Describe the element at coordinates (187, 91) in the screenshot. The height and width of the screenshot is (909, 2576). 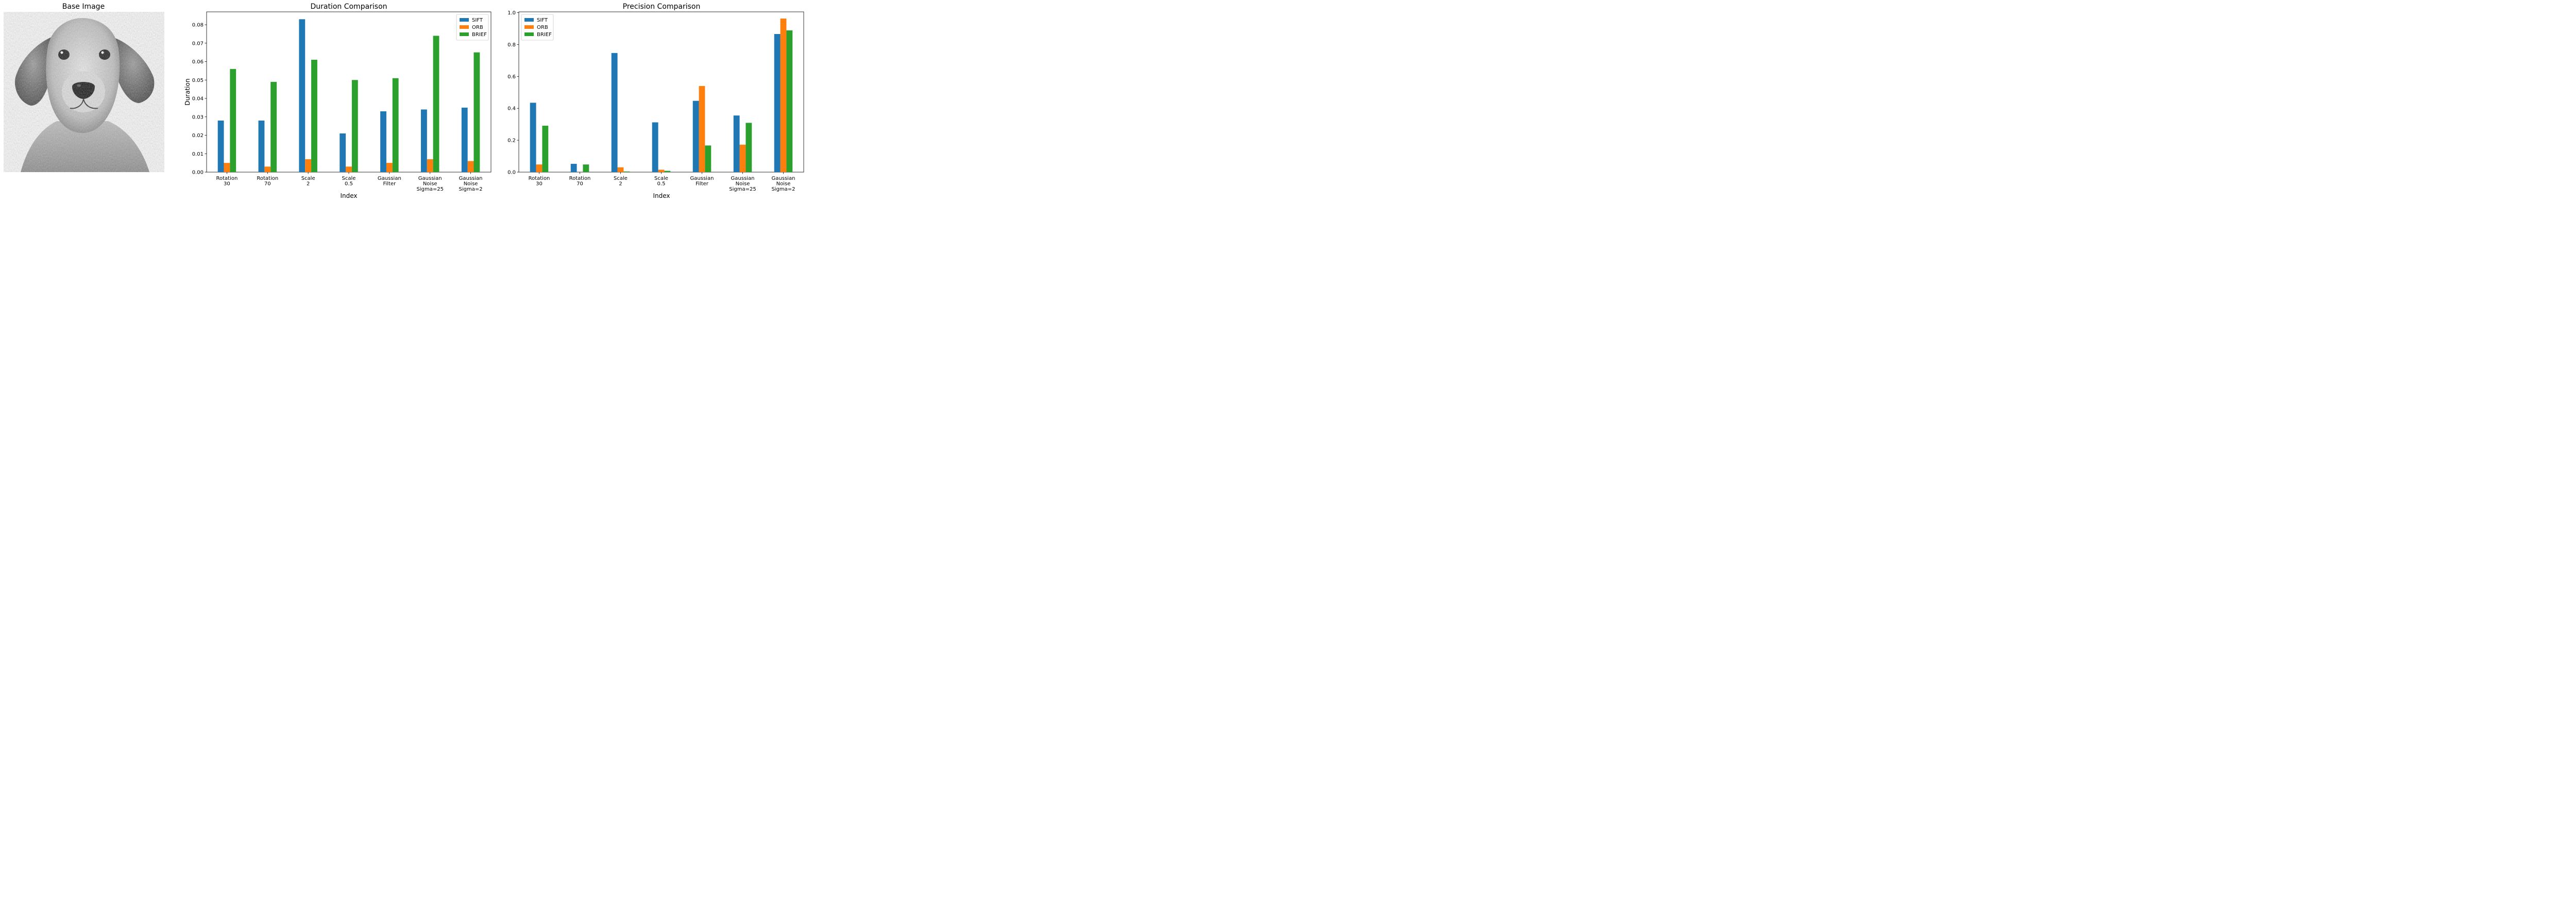
I see `duration-y-axis-label: Duration` at that location.